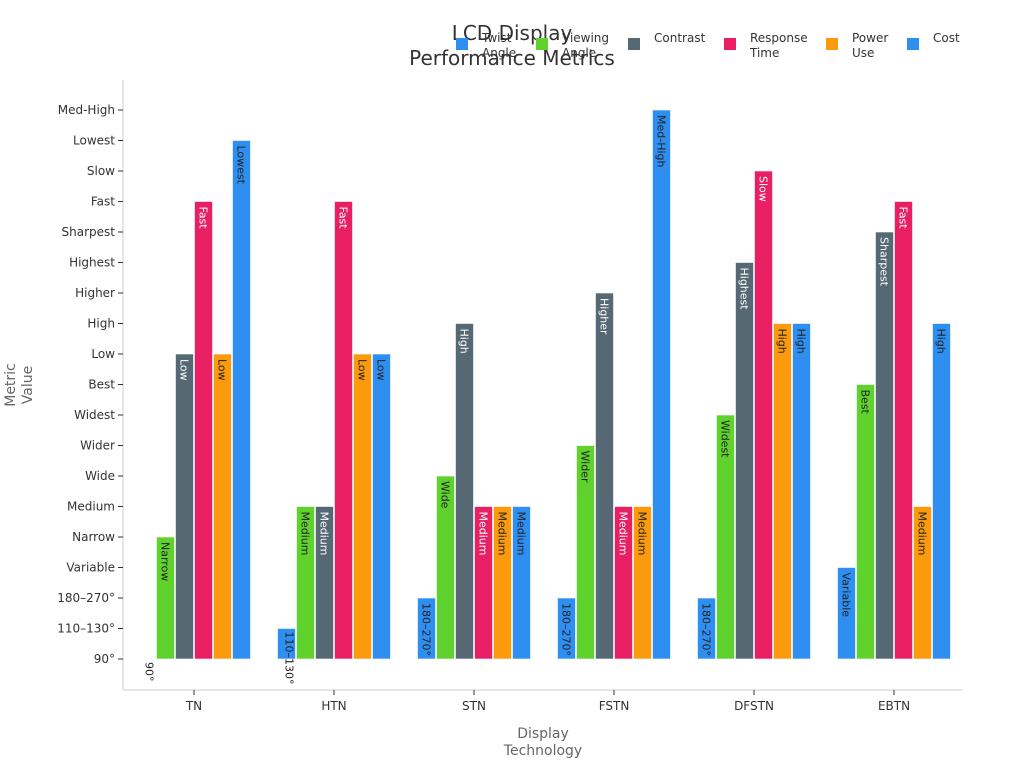 The height and width of the screenshot is (768, 1024). Describe the element at coordinates (333, 706) in the screenshot. I see `x-tick-label: HTN` at that location.